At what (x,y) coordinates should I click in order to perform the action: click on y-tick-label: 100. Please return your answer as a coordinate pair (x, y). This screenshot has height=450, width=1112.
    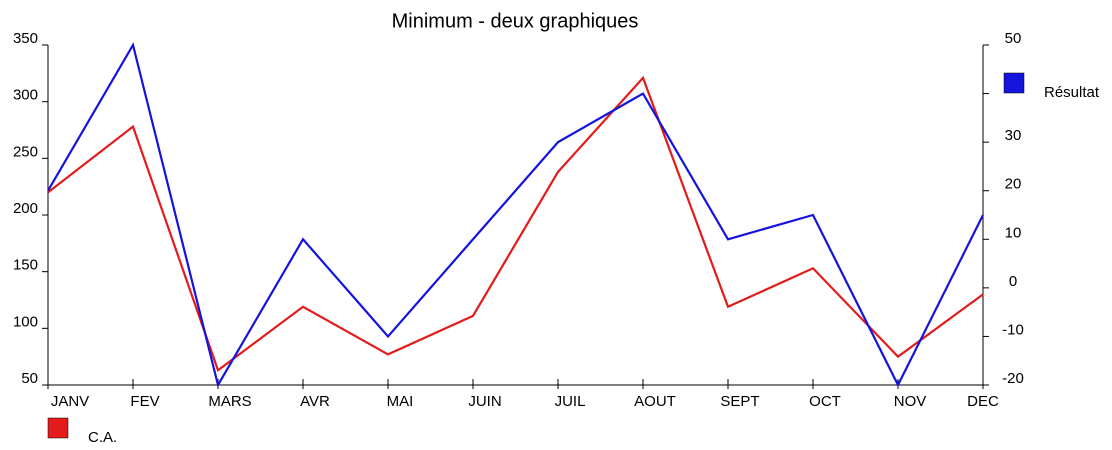
    Looking at the image, I should click on (25, 321).